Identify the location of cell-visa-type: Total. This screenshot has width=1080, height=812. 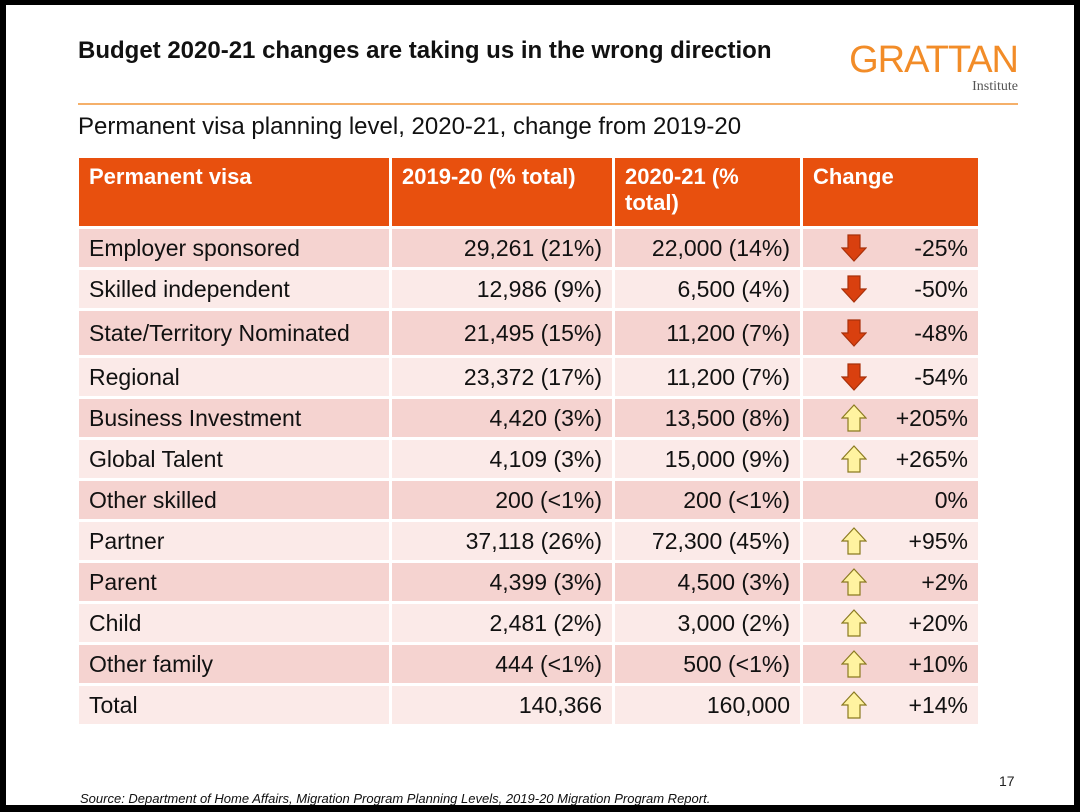
(234, 705).